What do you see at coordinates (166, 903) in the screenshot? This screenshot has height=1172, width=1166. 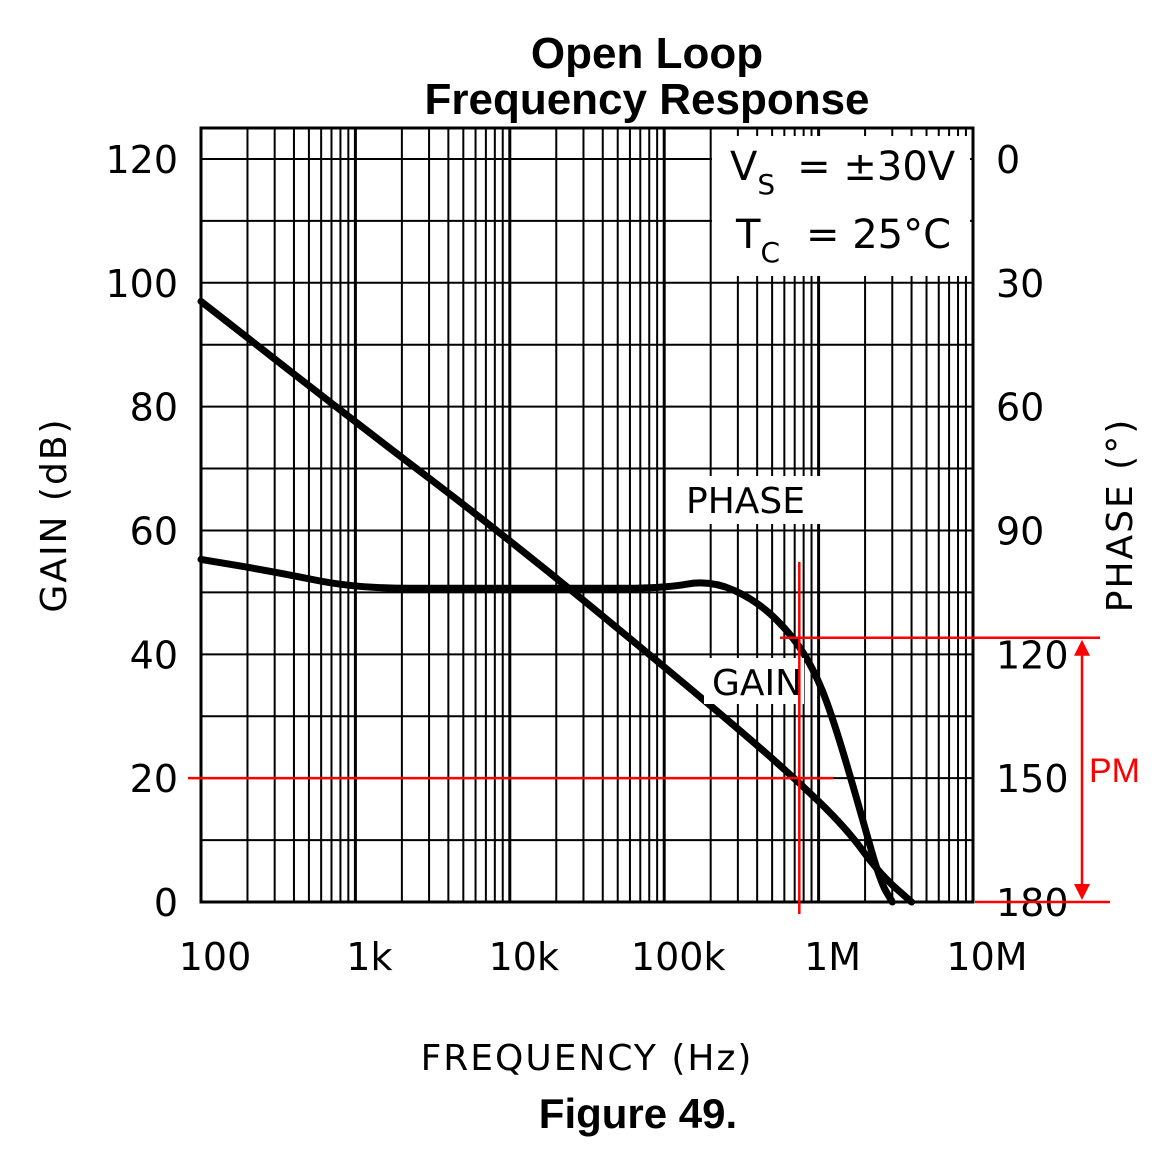 I see `y-left-tick-label: 0` at bounding box center [166, 903].